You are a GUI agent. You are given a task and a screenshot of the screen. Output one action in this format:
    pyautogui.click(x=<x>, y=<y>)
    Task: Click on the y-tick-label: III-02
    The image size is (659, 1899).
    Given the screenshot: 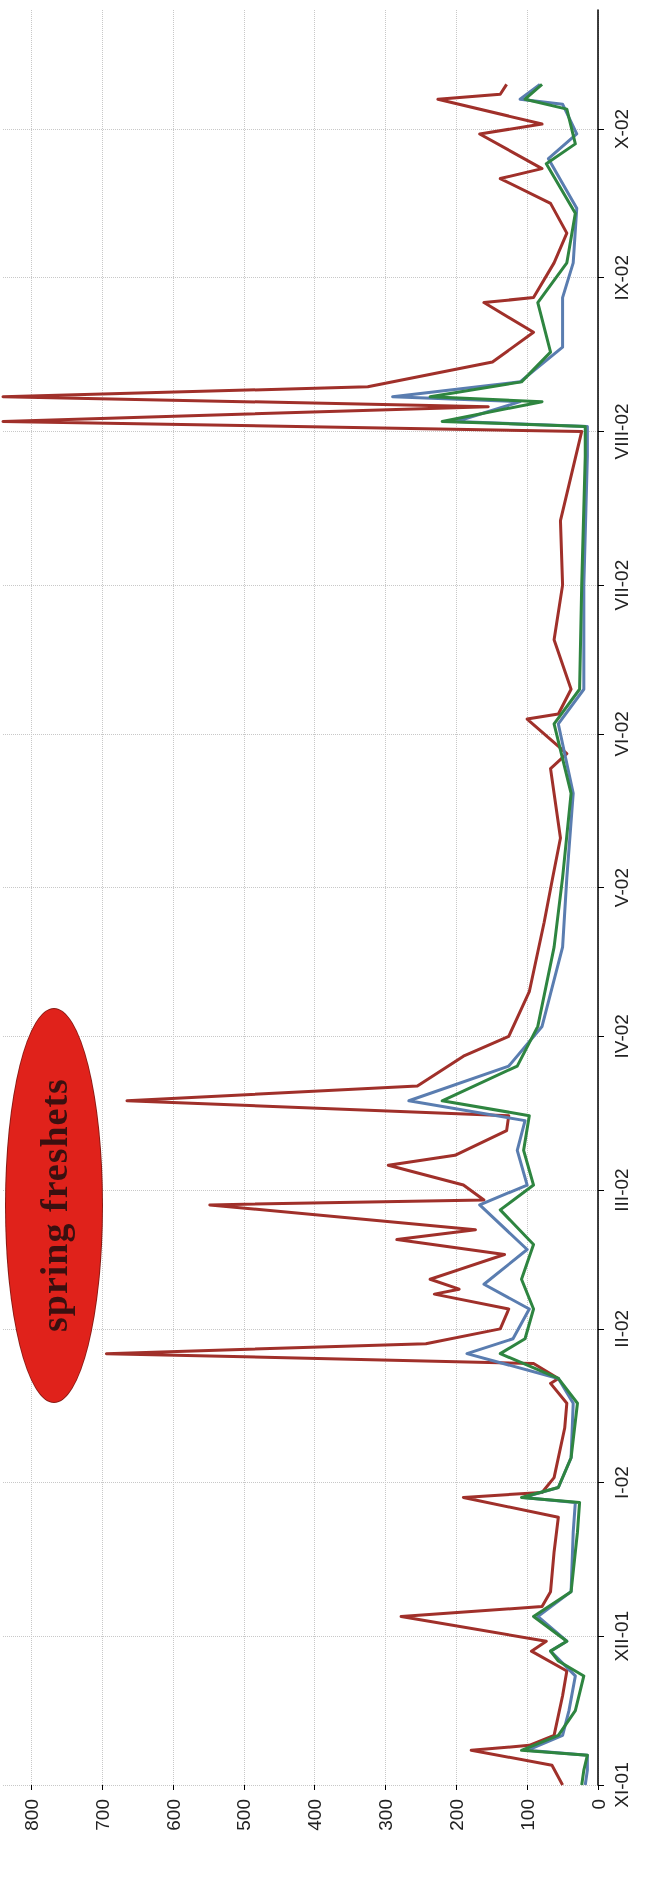 What is the action you would take?
    pyautogui.click(x=621, y=1190)
    